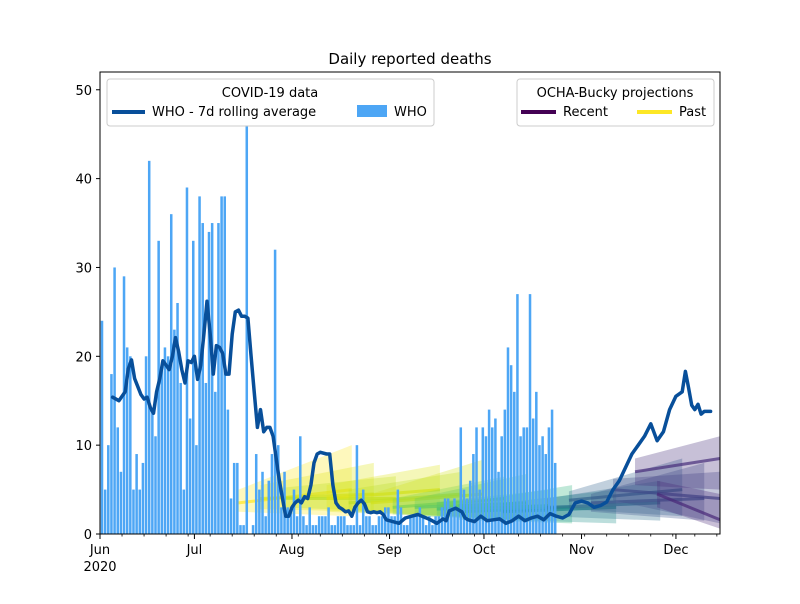  Describe the element at coordinates (194, 550) in the screenshot. I see `x-tick-label: Jul` at that location.